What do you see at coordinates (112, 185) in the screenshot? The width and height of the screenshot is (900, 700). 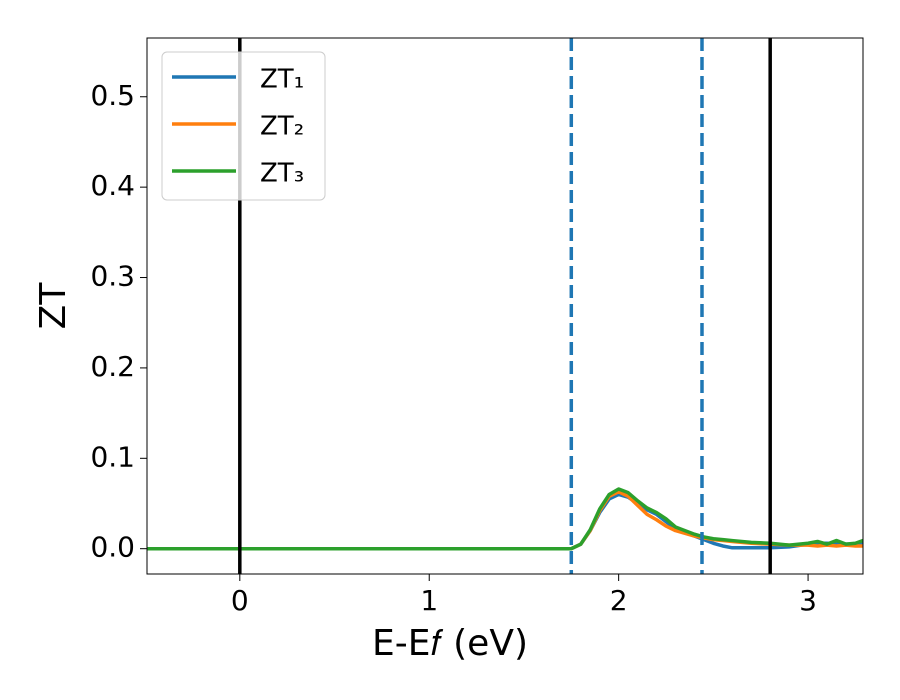 I see `y-tick-label: 0.4` at bounding box center [112, 185].